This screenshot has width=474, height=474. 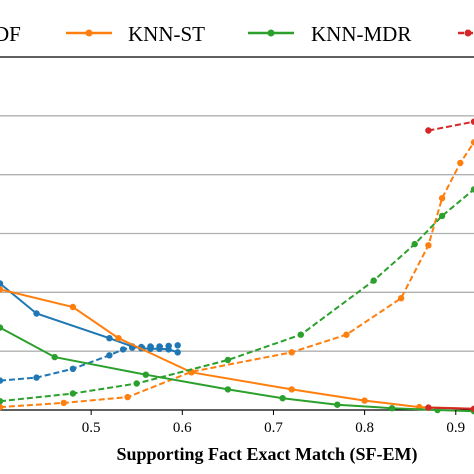 What do you see at coordinates (182, 428) in the screenshot?
I see `x-tick-label-2: 0.6` at bounding box center [182, 428].